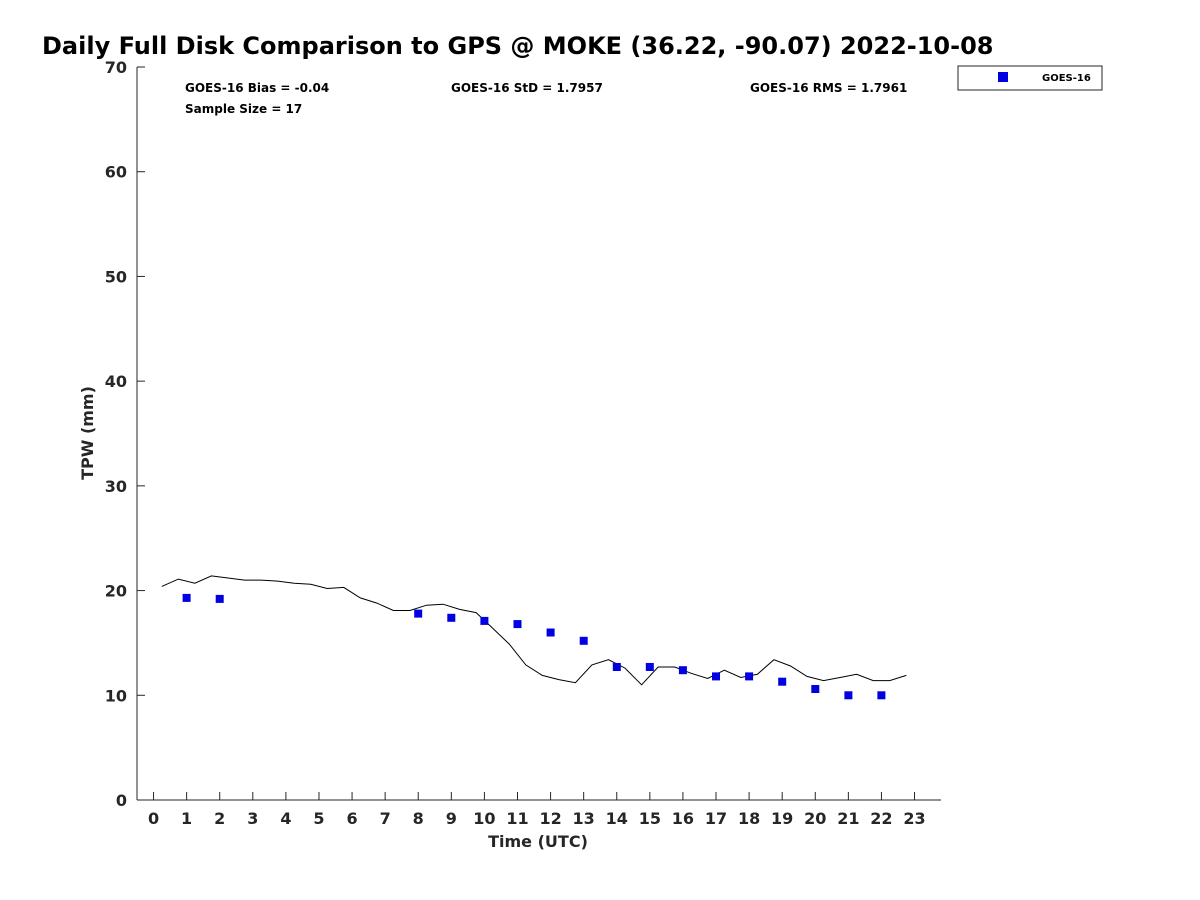  I want to click on x-tick-label: 14, so click(617, 818).